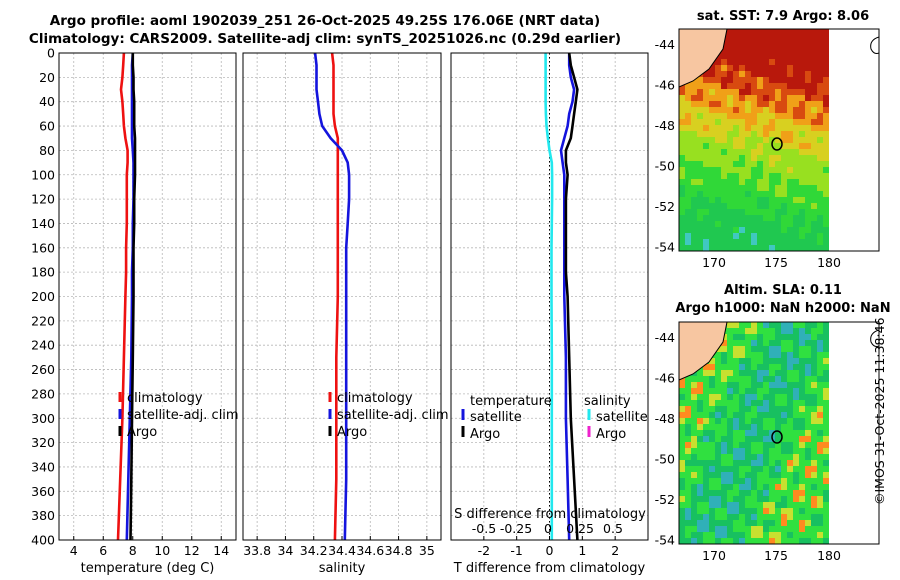 The image size is (900, 580). What do you see at coordinates (74, 550) in the screenshot?
I see `x-tick-label: 4` at bounding box center [74, 550].